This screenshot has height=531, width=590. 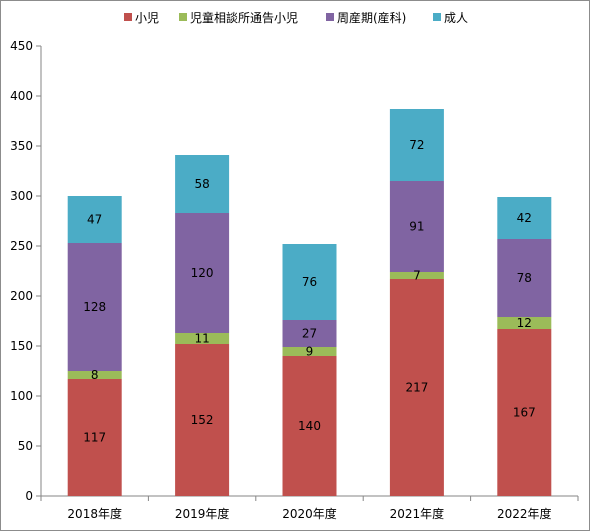 I want to click on data-label: 91, so click(x=416, y=227).